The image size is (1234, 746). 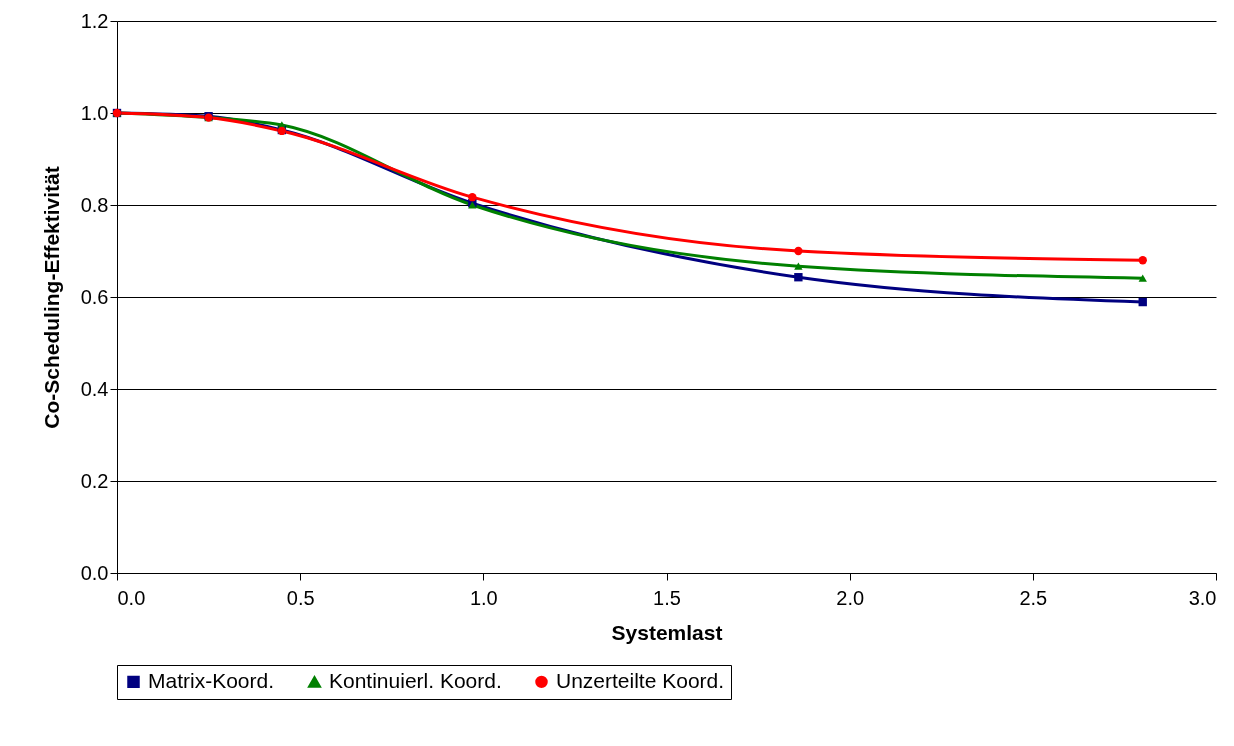 What do you see at coordinates (483, 597) in the screenshot?
I see `x-tick-label: 1.0` at bounding box center [483, 597].